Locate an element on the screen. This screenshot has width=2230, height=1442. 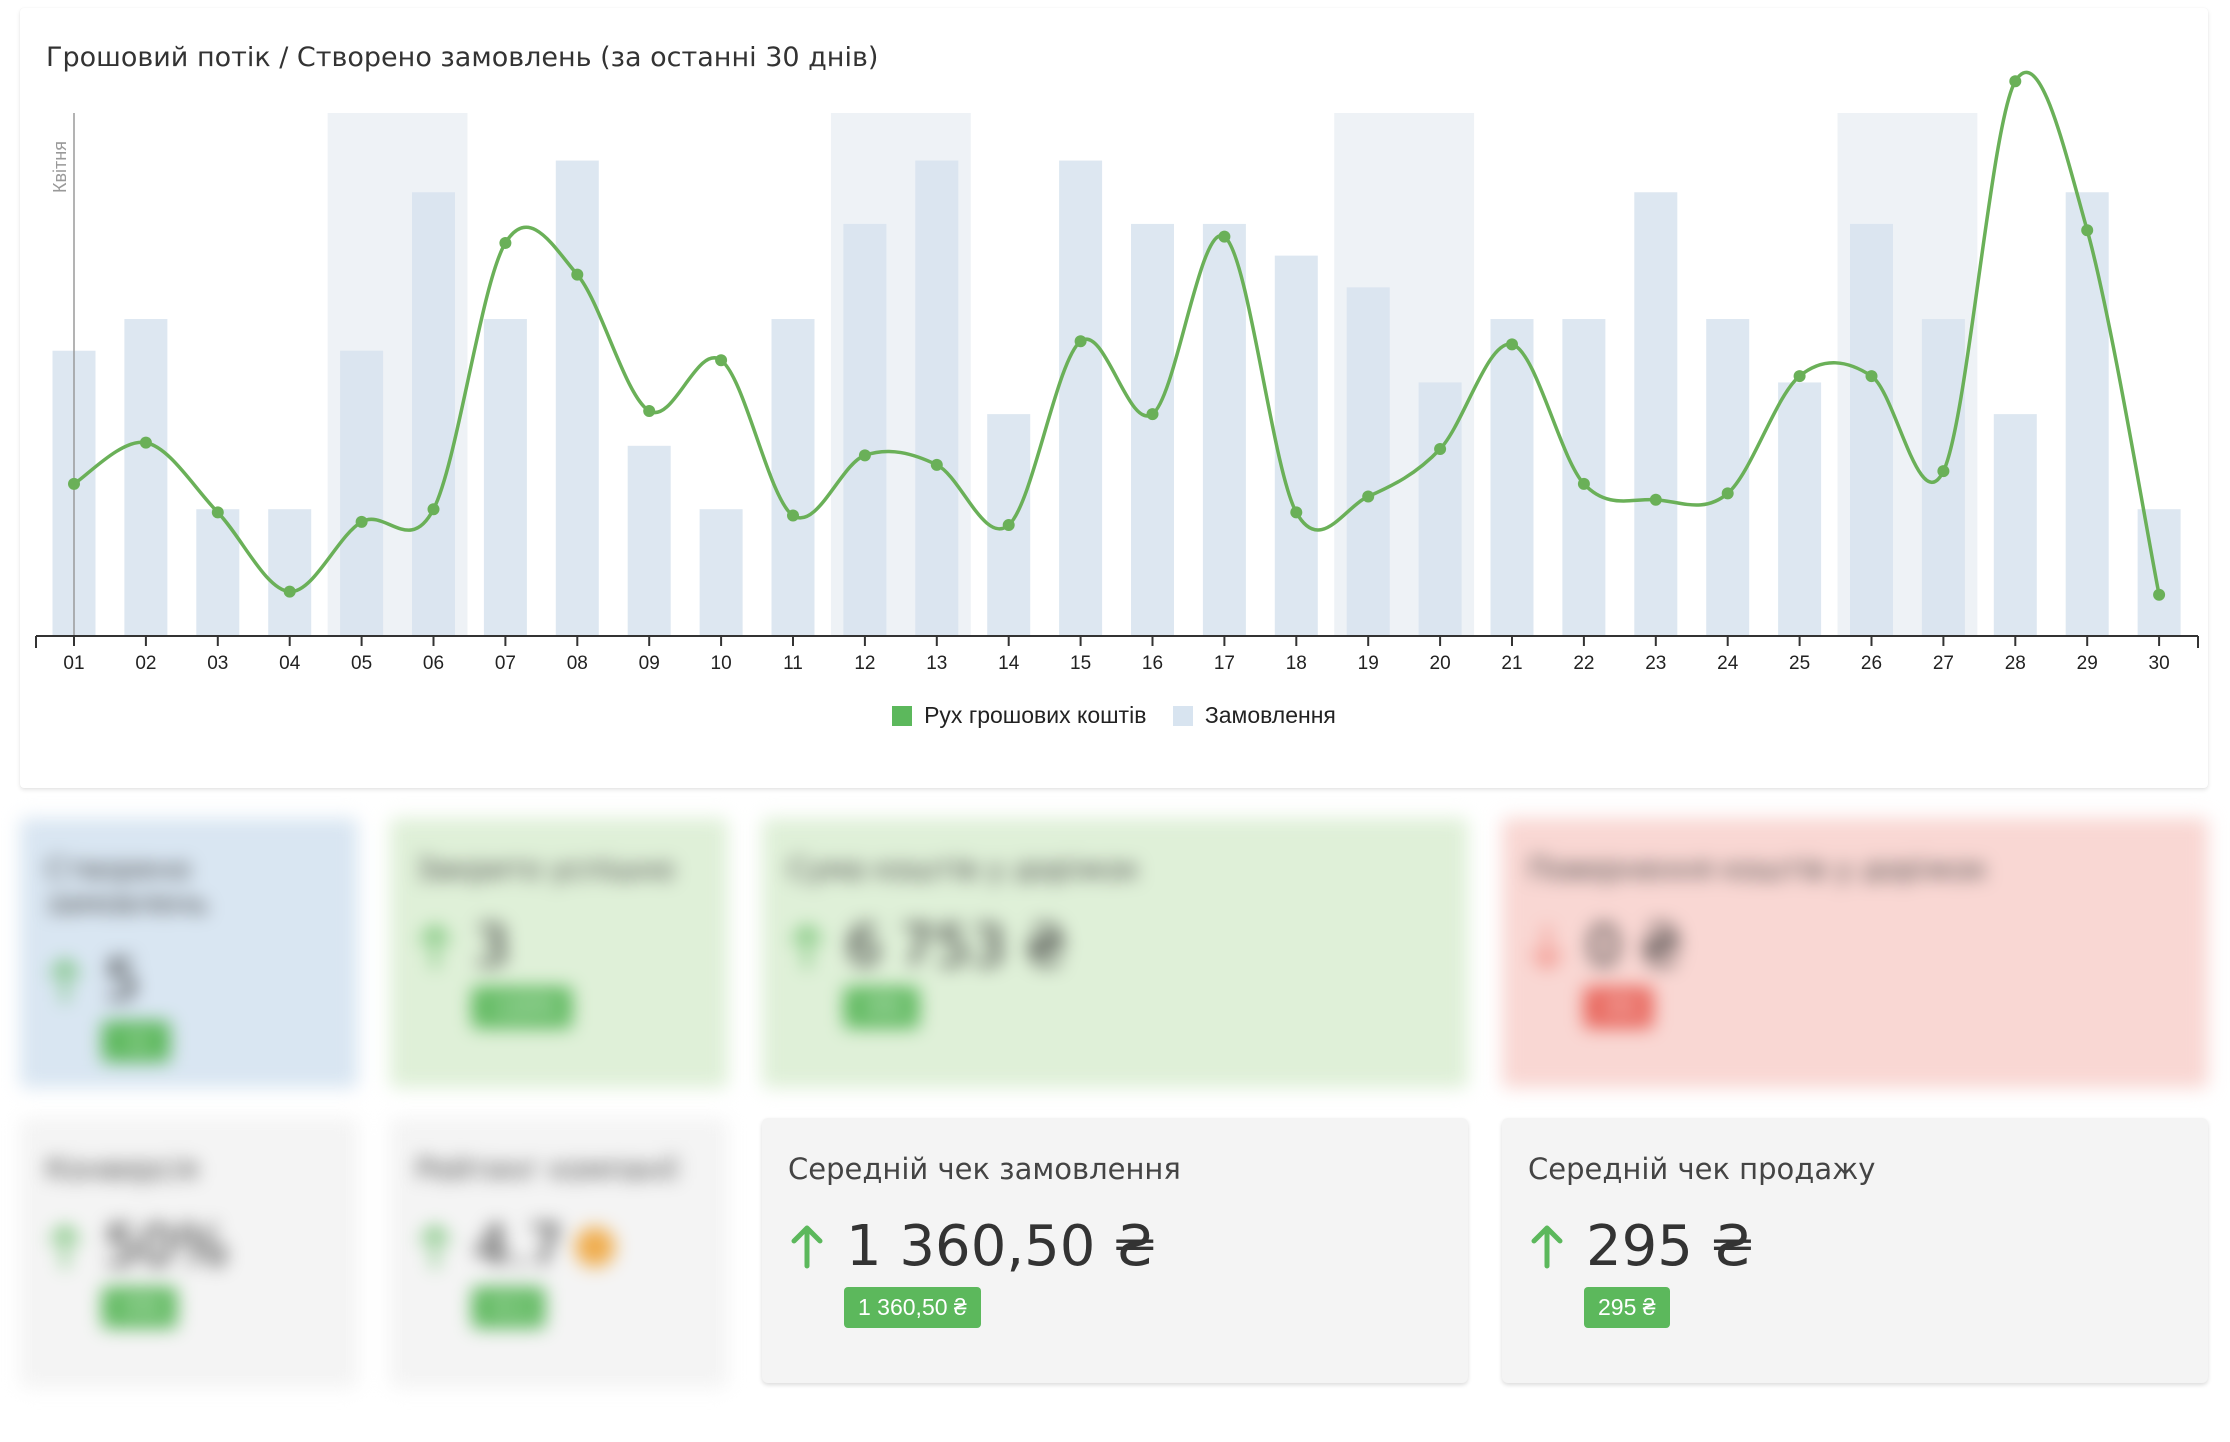
x-tick-label-16: 16 is located at coordinates (1152, 663).